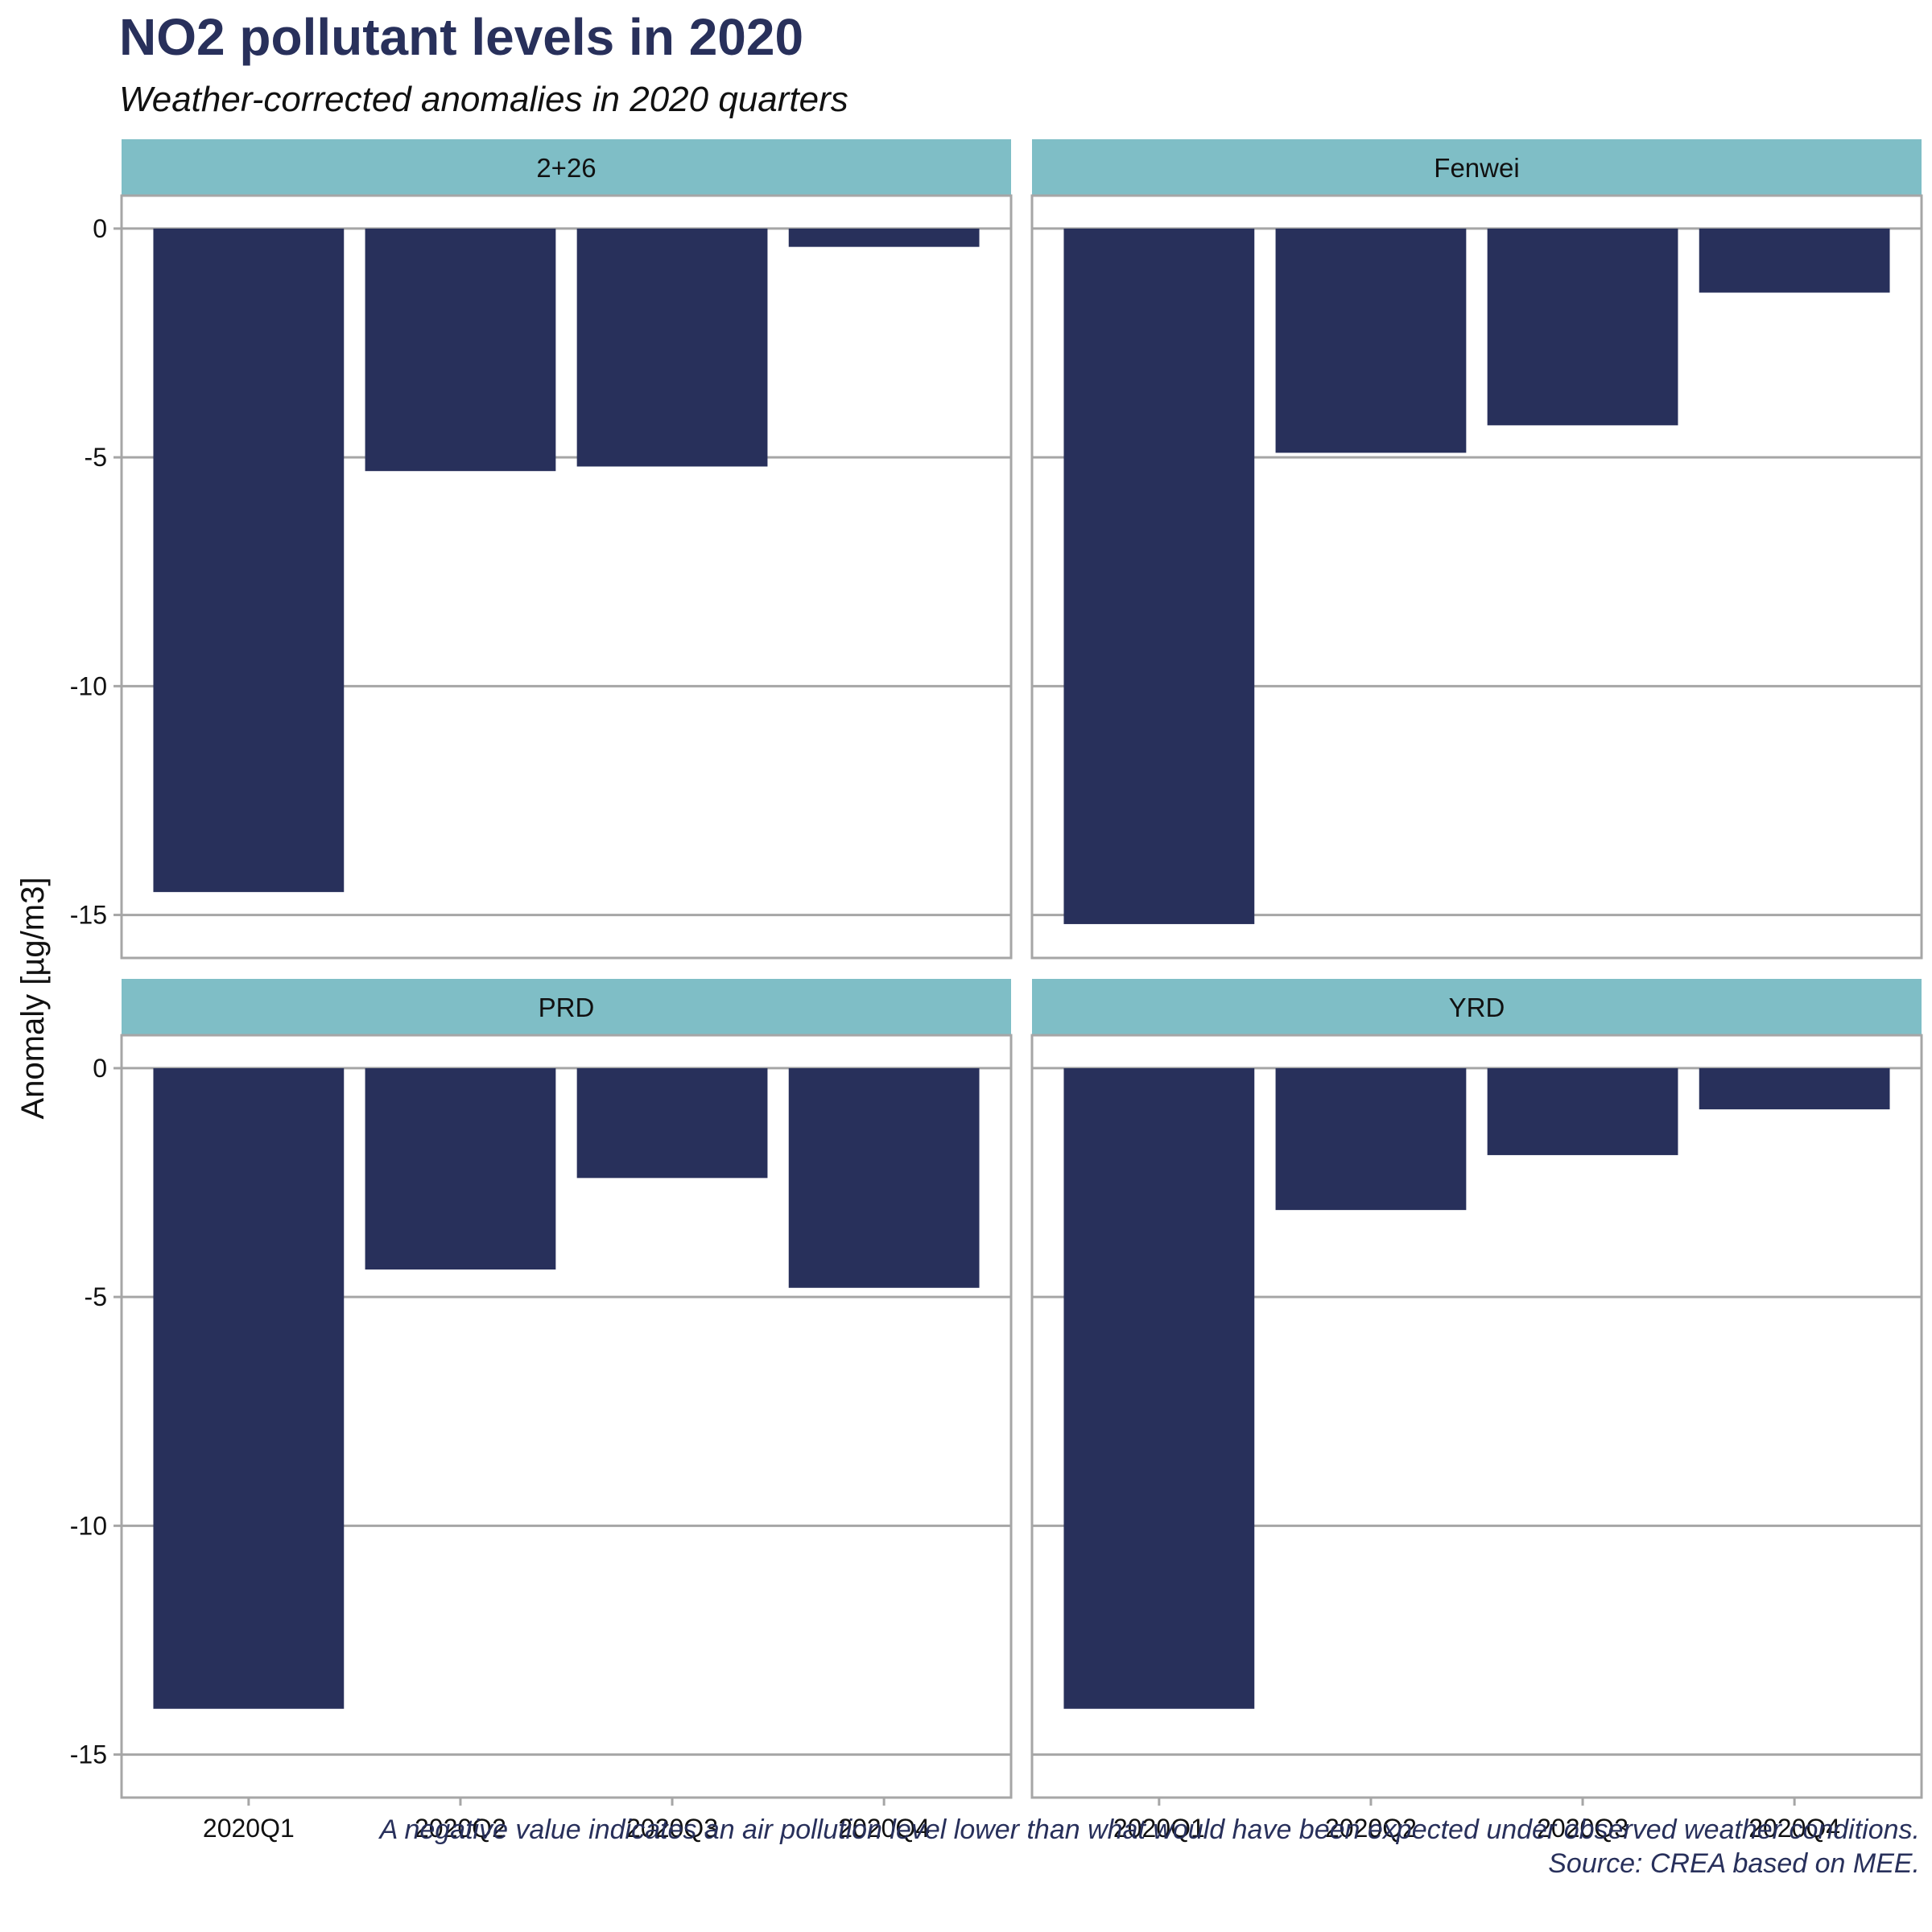  Describe the element at coordinates (461, 37) in the screenshot. I see `chart-title: NO2 pollutant levels in 2020` at that location.